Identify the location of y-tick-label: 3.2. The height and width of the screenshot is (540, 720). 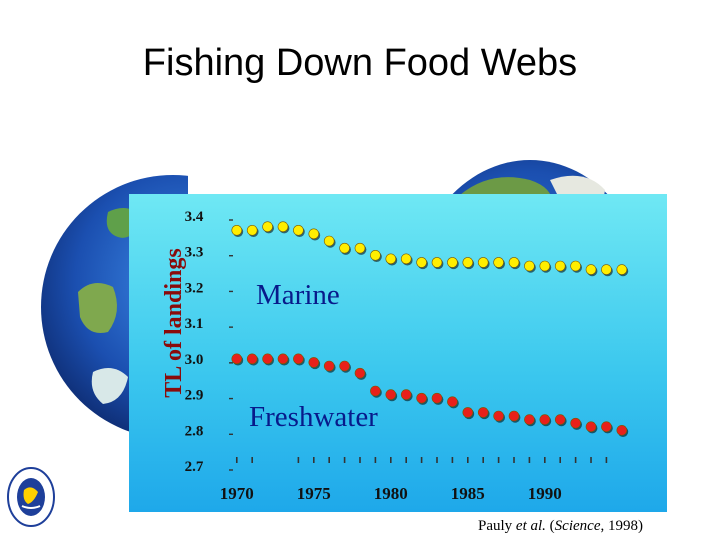
(194, 288).